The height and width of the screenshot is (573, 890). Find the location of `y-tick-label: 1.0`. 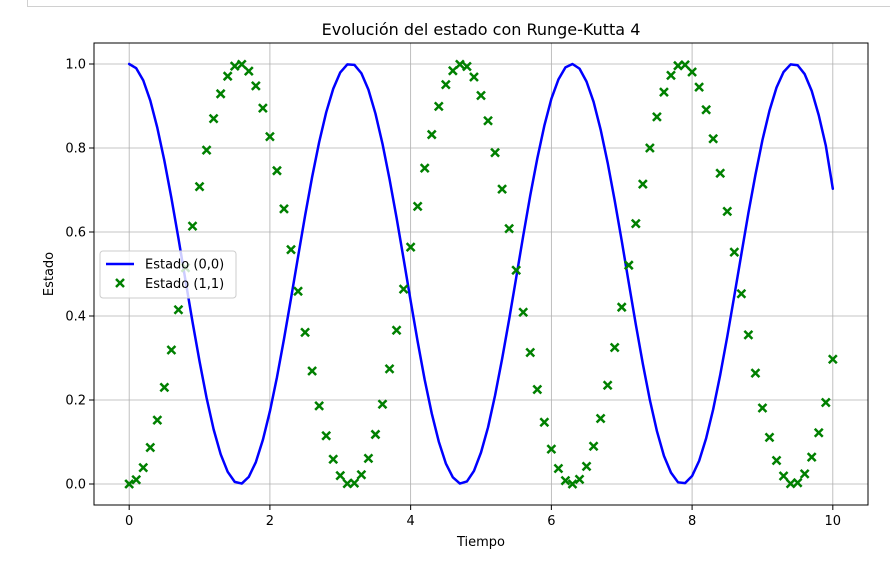

y-tick-label: 1.0 is located at coordinates (75, 65).